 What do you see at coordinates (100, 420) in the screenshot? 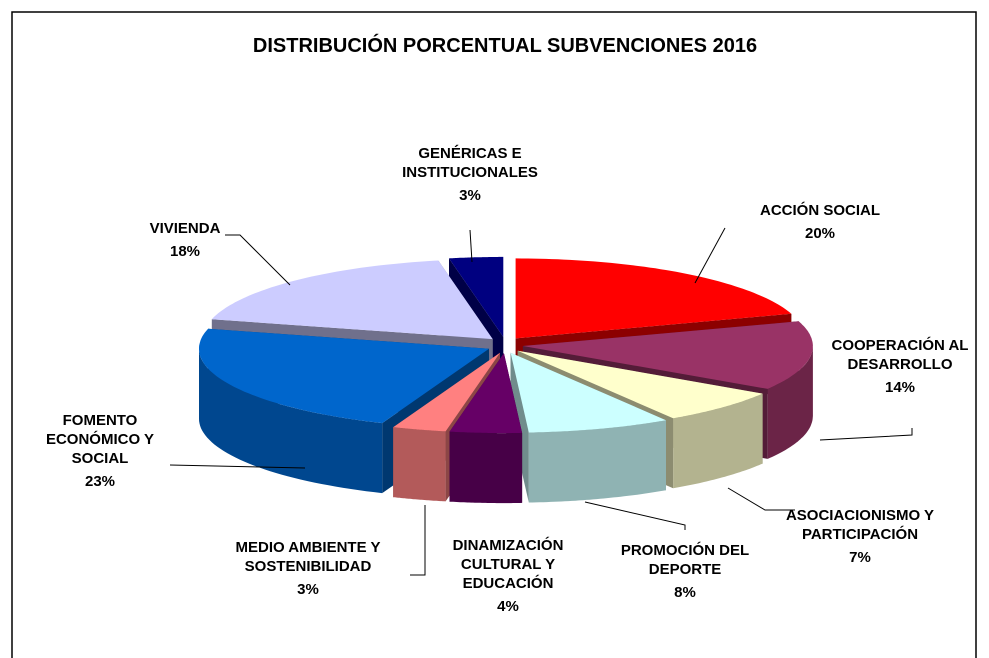
I see `label-line: FOMENTO` at bounding box center [100, 420].